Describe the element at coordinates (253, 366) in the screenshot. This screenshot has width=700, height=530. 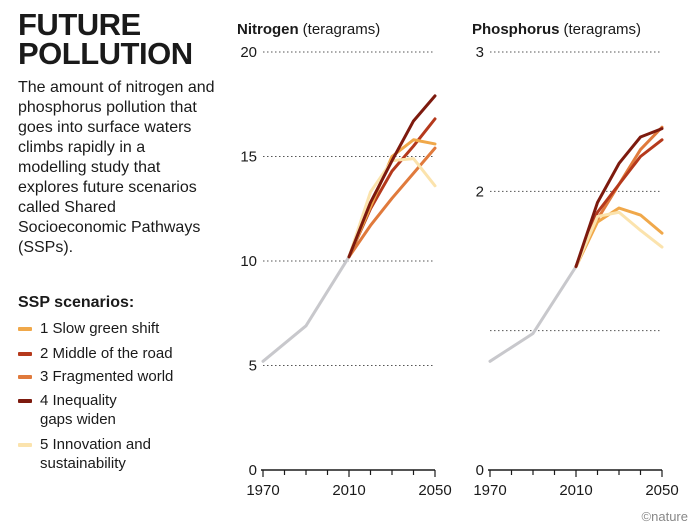
I see `nitrogen-ytick-5: 5` at that location.